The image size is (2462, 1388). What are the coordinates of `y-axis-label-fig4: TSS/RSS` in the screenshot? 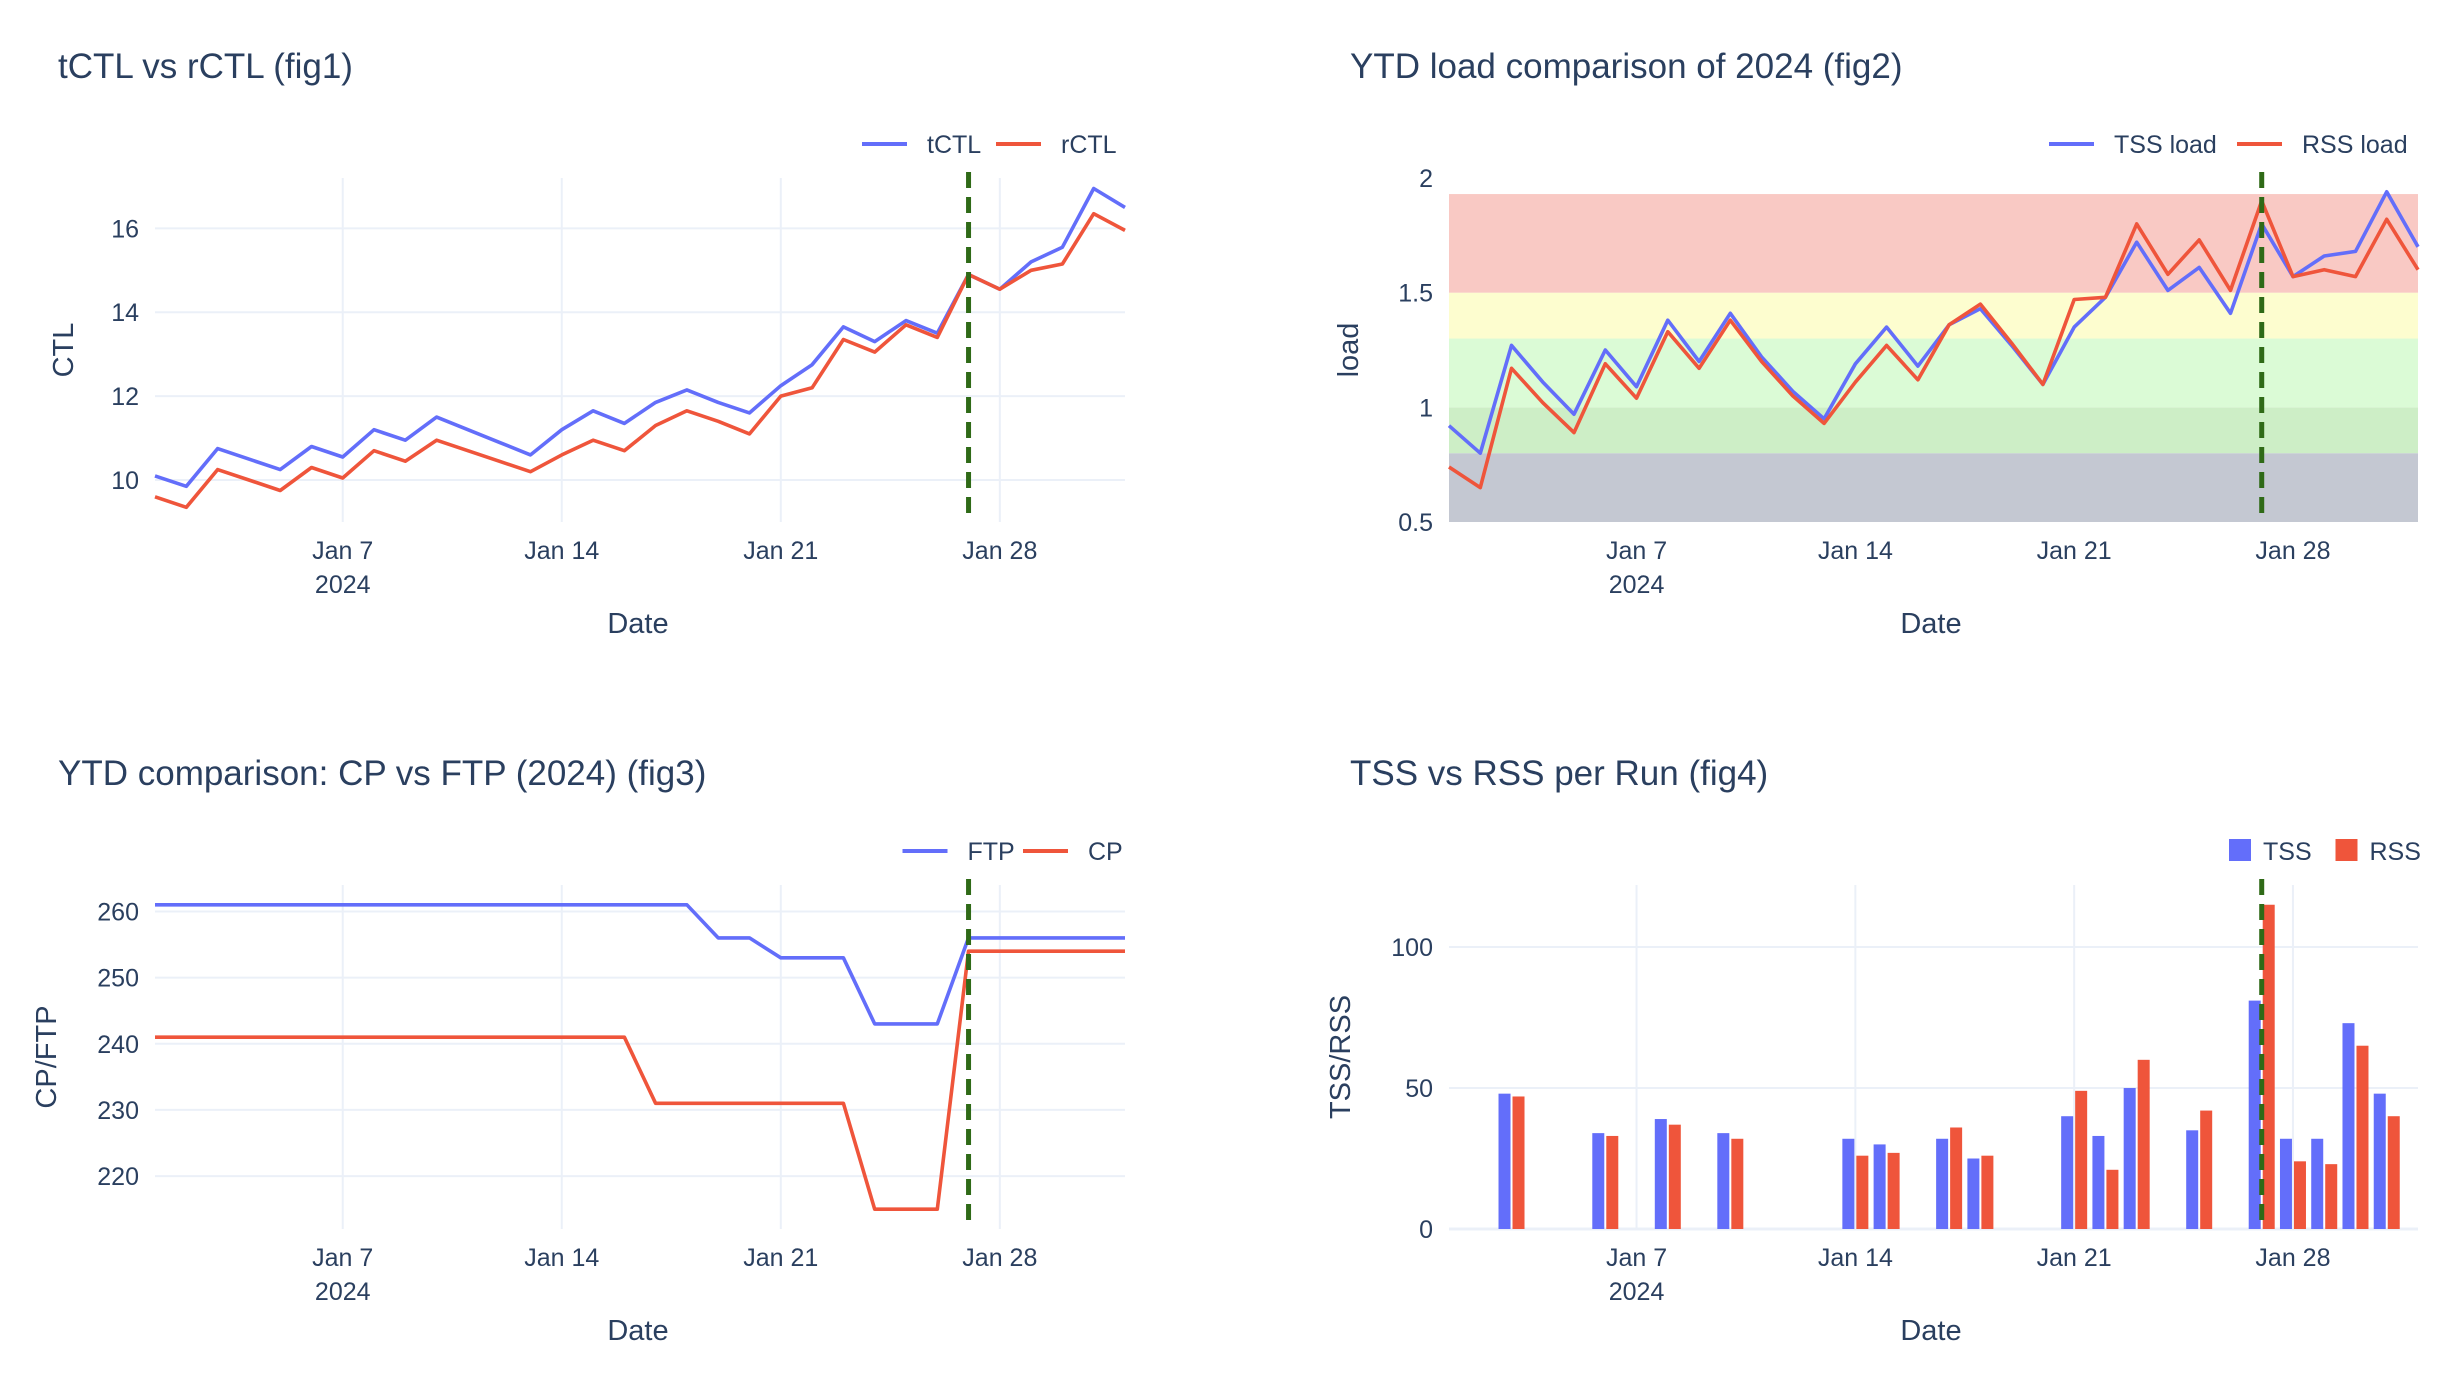 It's located at (1341, 1057).